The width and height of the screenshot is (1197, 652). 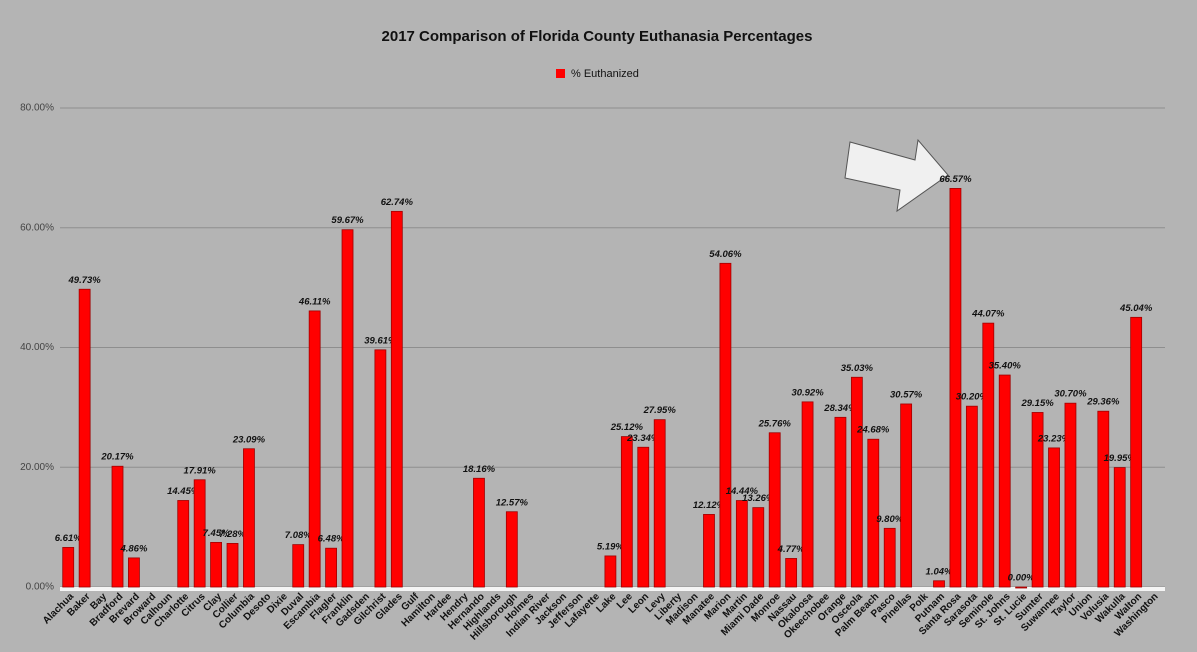 What do you see at coordinates (627, 427) in the screenshot?
I see `data-label: 25.12%` at bounding box center [627, 427].